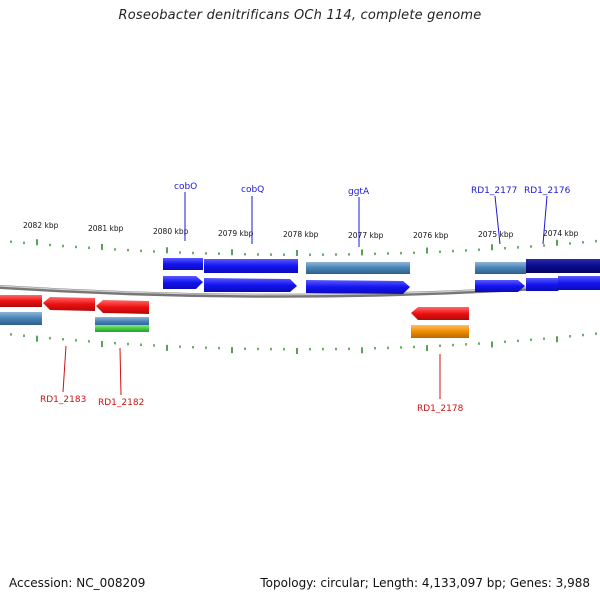 The width and height of the screenshot is (600, 600). I want to click on kbp-label: 2080 kbp, so click(171, 231).